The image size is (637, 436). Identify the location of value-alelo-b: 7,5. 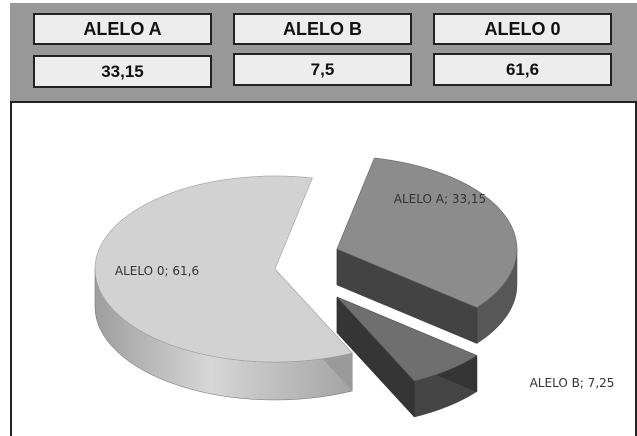
(322, 69).